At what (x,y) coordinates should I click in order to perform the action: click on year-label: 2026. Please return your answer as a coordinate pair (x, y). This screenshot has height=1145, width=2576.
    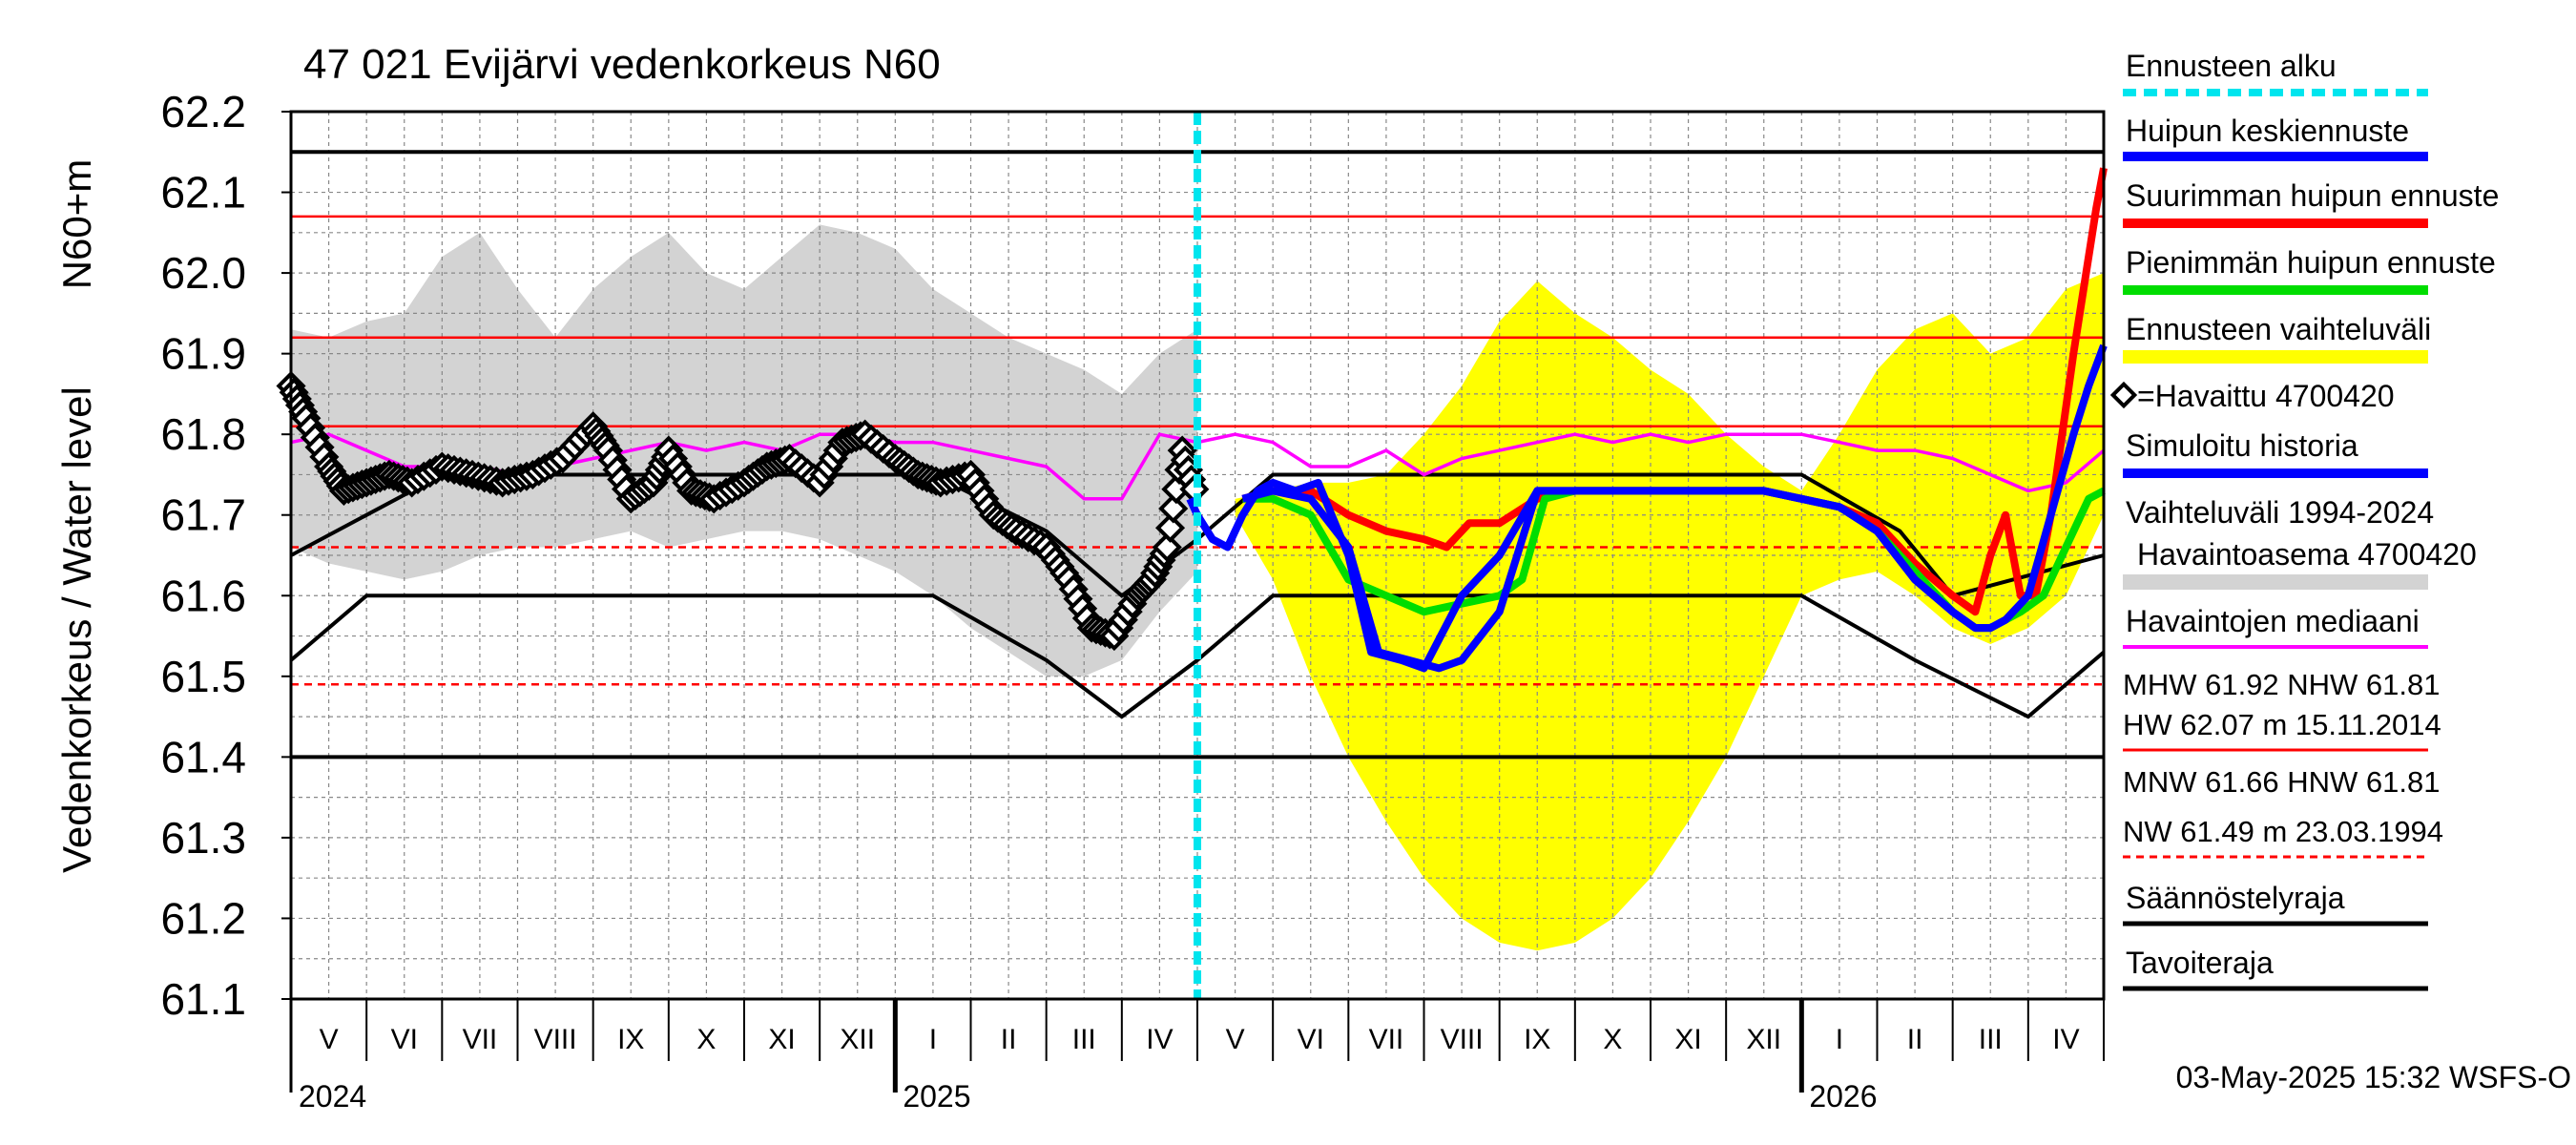
    Looking at the image, I should click on (1843, 1096).